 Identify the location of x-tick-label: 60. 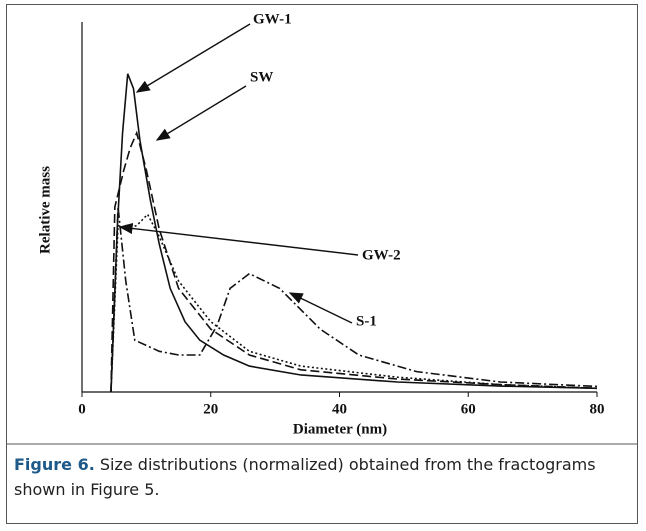
(468, 409).